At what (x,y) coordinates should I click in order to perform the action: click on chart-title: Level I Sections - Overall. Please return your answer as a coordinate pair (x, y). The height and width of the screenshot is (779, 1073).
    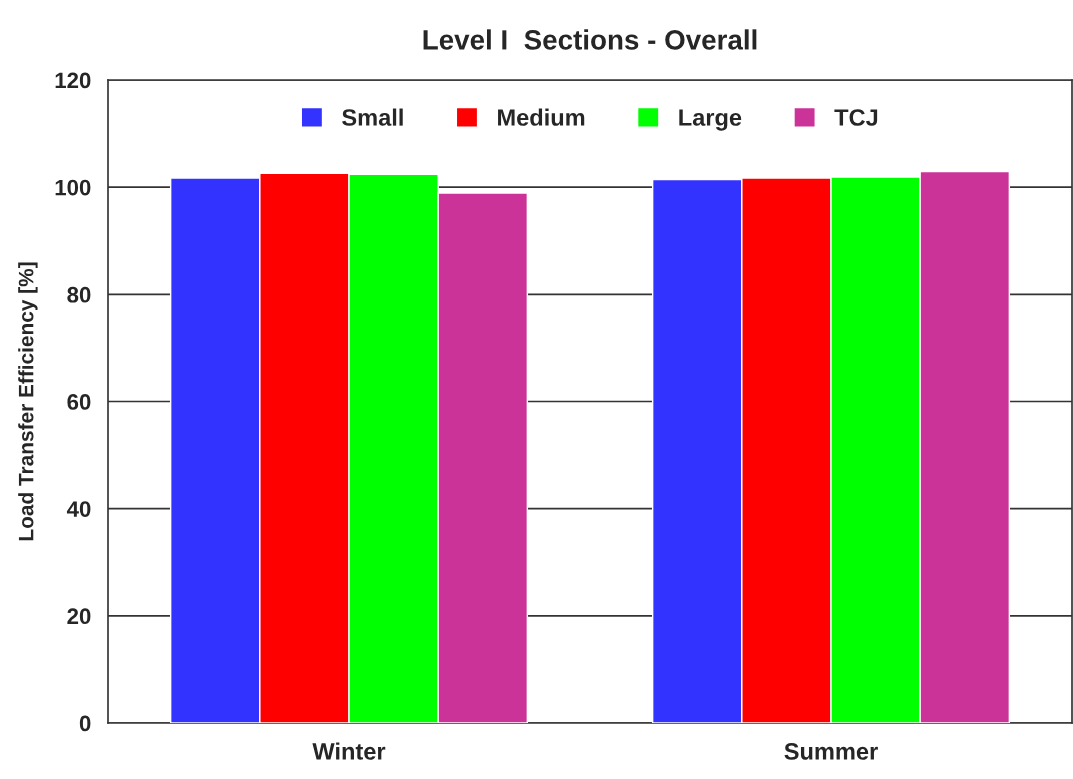
    Looking at the image, I should click on (590, 39).